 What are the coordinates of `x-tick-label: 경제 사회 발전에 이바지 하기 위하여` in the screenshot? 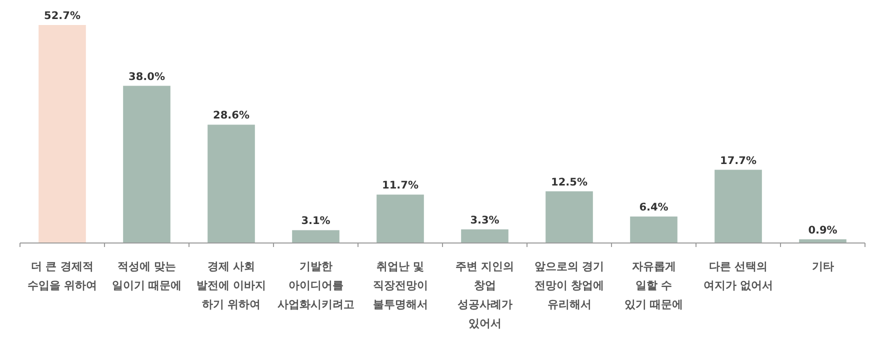 It's located at (231, 285).